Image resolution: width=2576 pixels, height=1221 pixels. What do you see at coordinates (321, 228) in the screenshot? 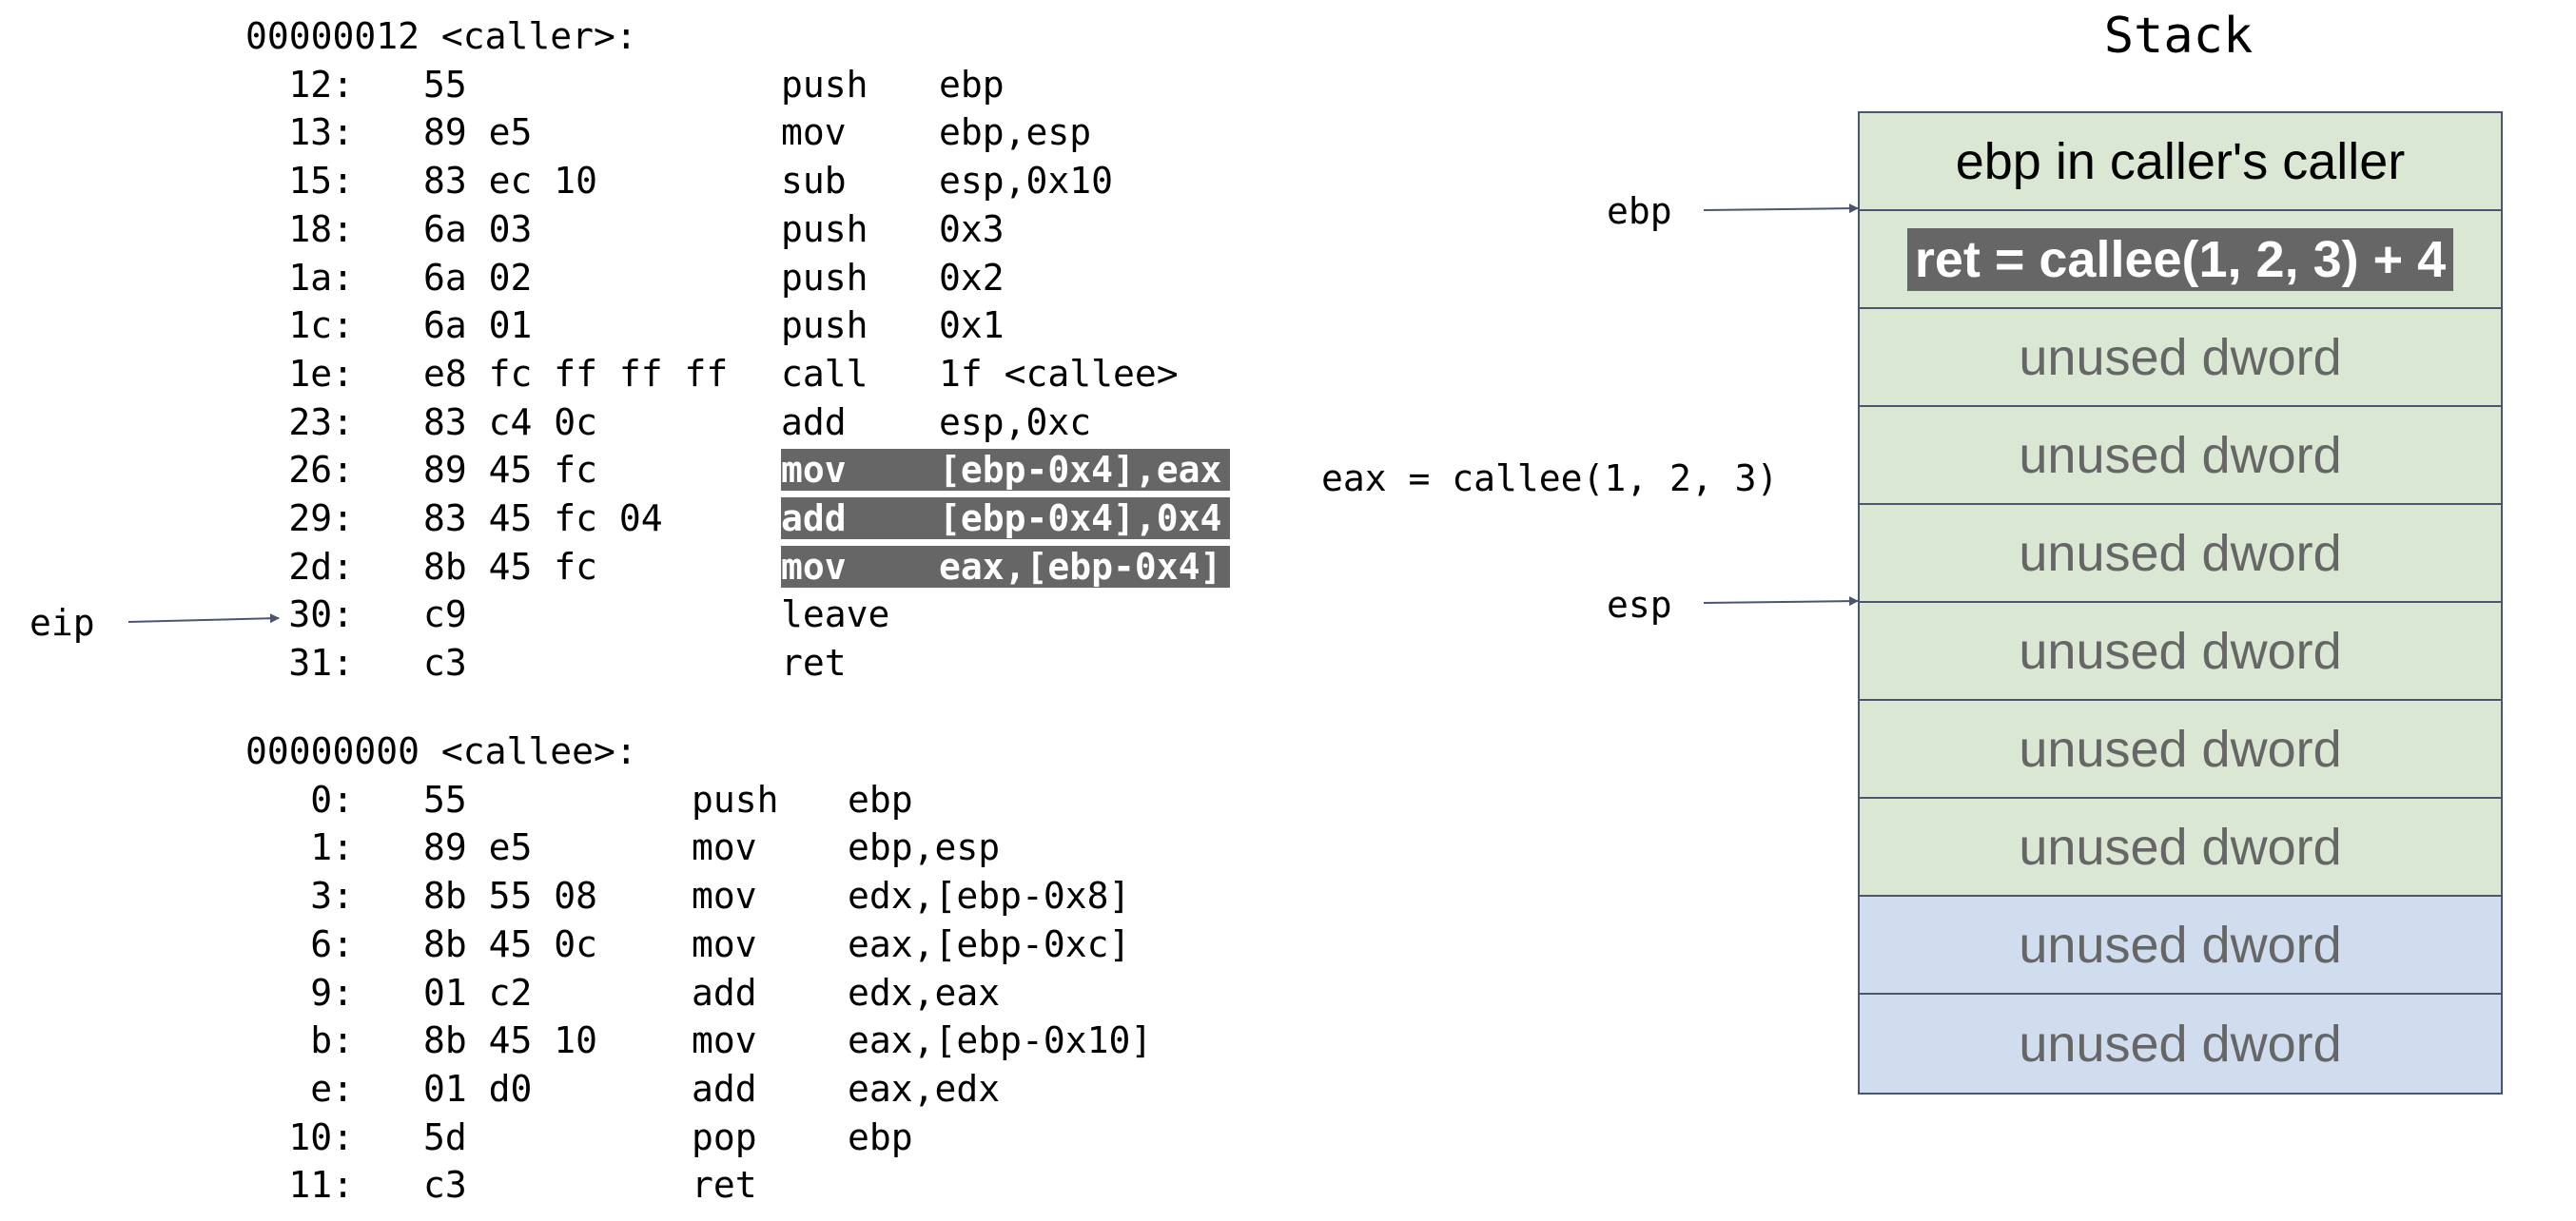
I see `instruction-address: 18:` at bounding box center [321, 228].